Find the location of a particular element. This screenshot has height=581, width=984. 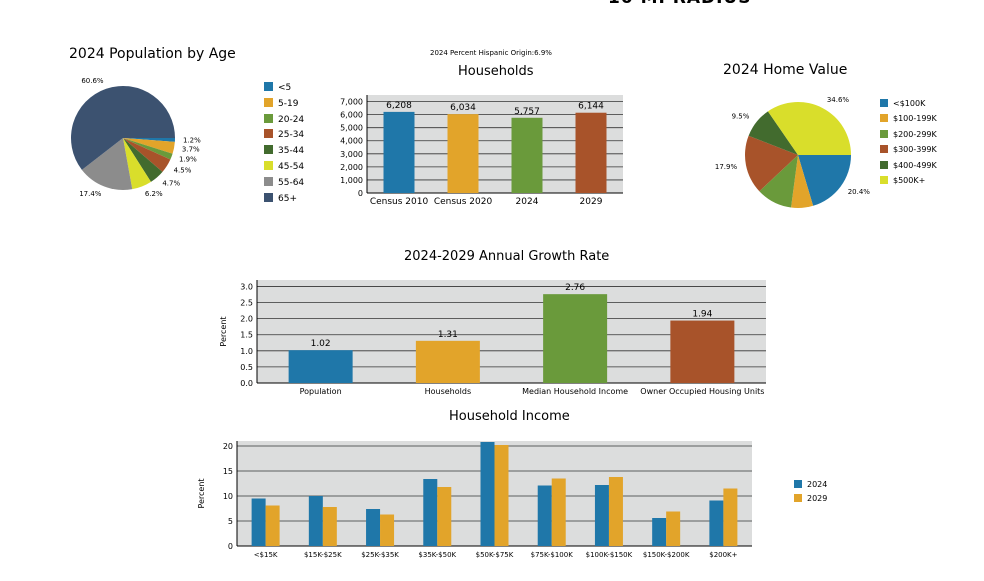

pop-age-legend-item-5-19: 5-19 is located at coordinates (281, 103).